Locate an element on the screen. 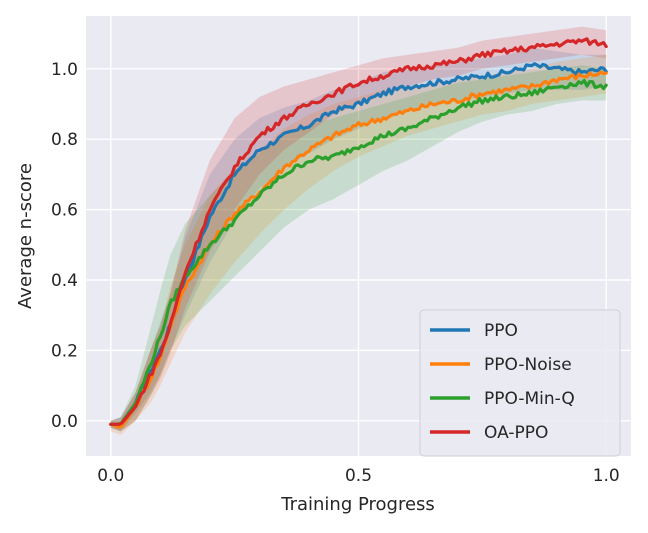 The image size is (648, 533). x-tick-label: 0.0 is located at coordinates (110, 476).